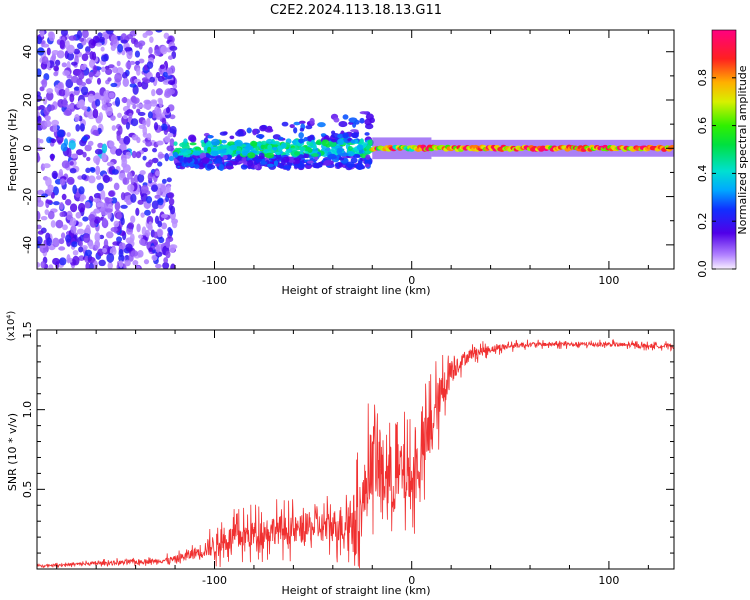 This screenshot has width=750, height=600. I want to click on spectrogram-y-tick-label: 40, so click(27, 52).